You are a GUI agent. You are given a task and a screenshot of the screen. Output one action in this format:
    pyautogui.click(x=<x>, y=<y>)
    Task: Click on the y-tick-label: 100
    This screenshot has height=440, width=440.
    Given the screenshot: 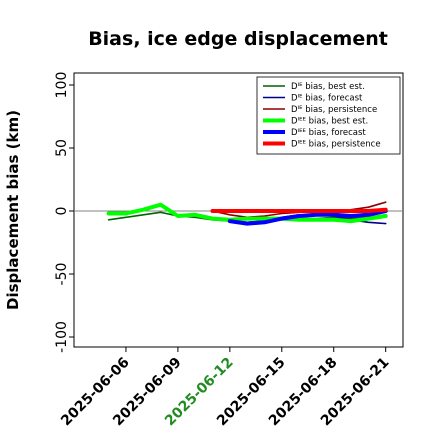 What is the action you would take?
    pyautogui.click(x=62, y=85)
    